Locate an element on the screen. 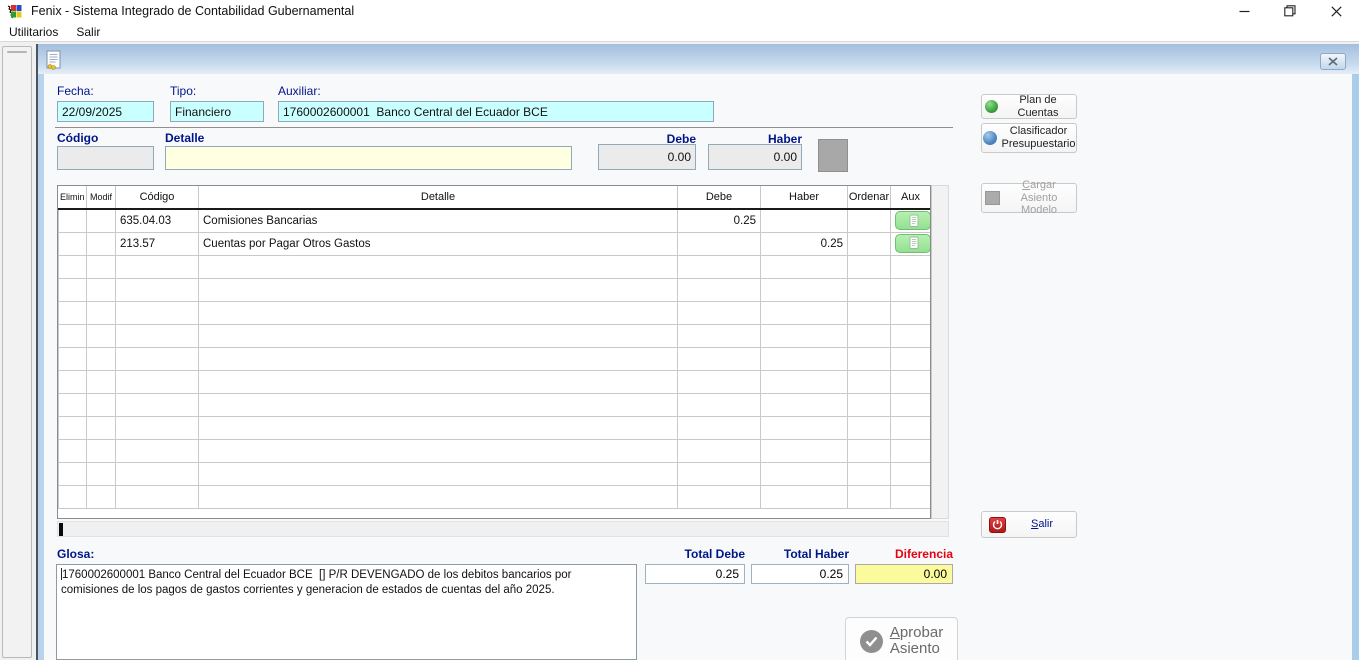 This screenshot has width=1359, height=660. header-elimin: Elimin is located at coordinates (72, 198).